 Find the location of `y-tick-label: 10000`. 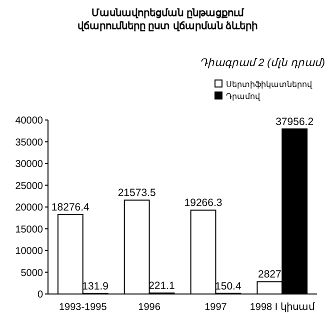

y-tick-label: 10000 is located at coordinates (29, 251).